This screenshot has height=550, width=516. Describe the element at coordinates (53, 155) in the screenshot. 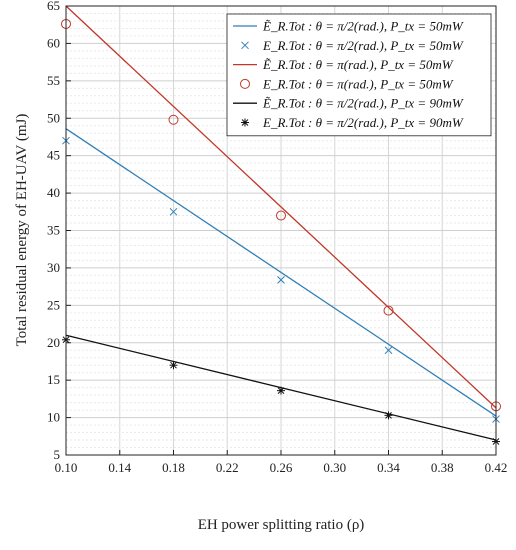

I see `y-tick-label: 45` at that location.